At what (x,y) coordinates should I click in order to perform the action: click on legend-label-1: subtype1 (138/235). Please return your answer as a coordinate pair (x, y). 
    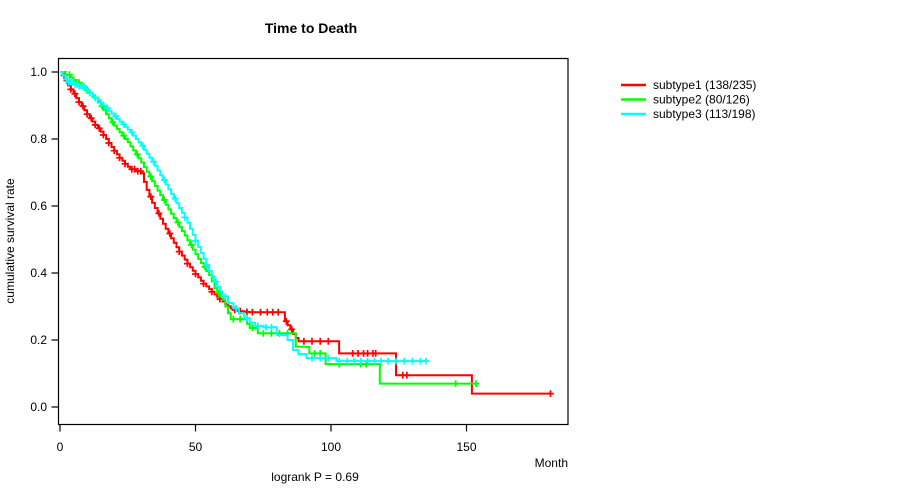
    Looking at the image, I should click on (704, 85).